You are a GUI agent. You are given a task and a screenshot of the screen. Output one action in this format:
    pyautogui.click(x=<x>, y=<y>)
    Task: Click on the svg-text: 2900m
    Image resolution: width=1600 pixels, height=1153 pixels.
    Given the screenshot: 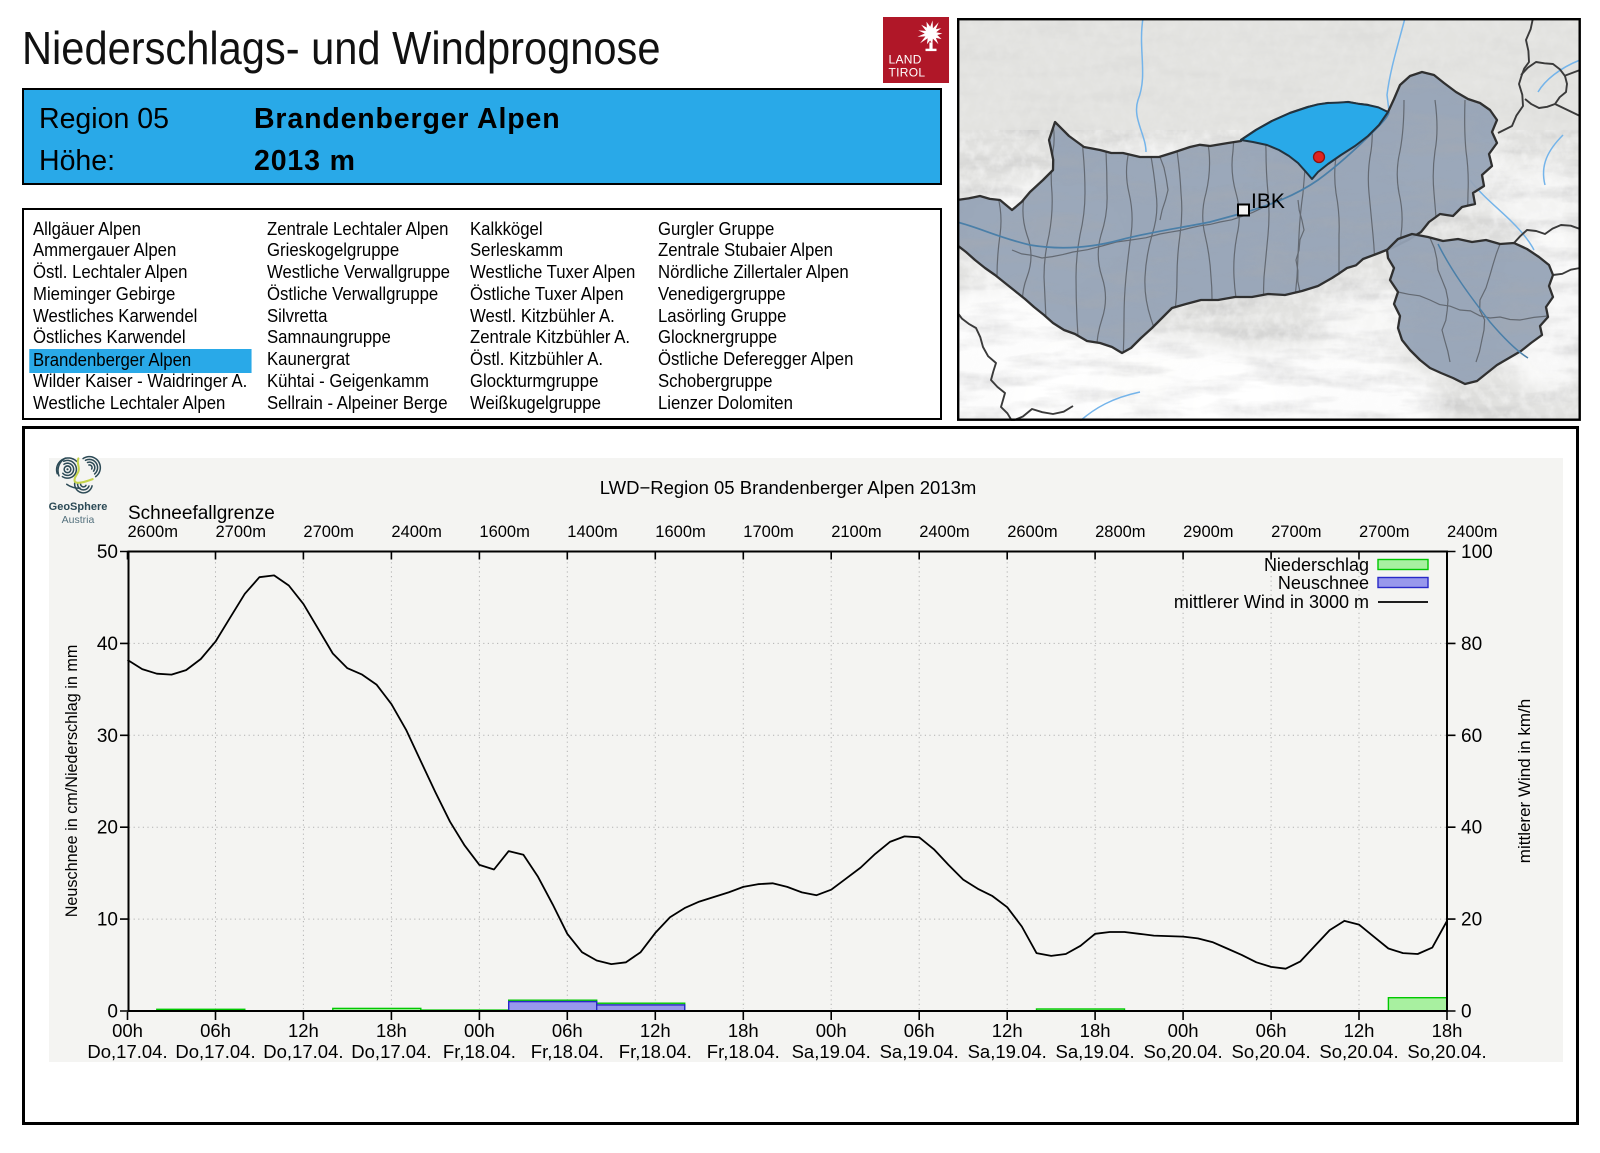 What is the action you would take?
    pyautogui.click(x=1208, y=532)
    